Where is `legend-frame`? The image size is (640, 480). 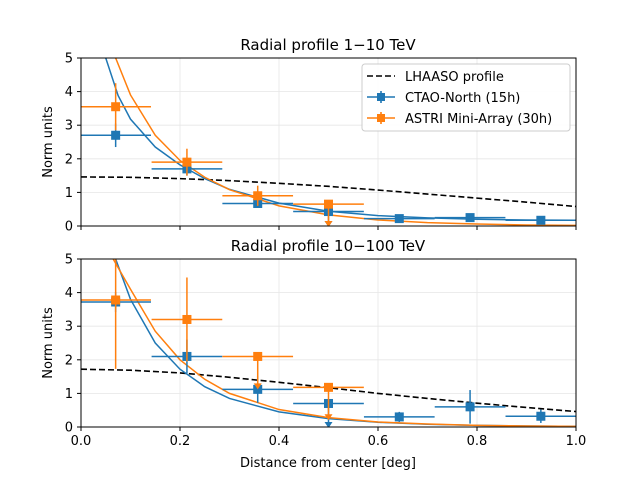 legend-frame is located at coordinates (466, 97).